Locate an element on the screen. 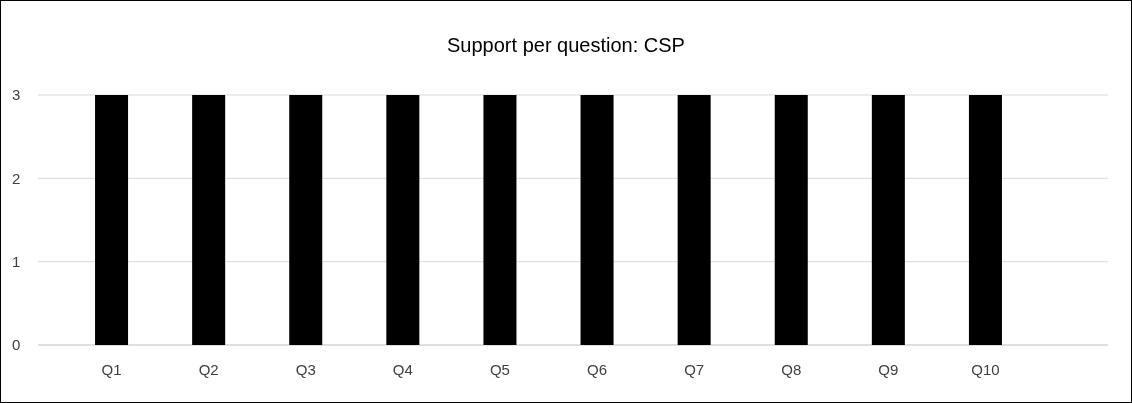 This screenshot has height=403, width=1132. x-tick-label: Q7 is located at coordinates (694, 369).